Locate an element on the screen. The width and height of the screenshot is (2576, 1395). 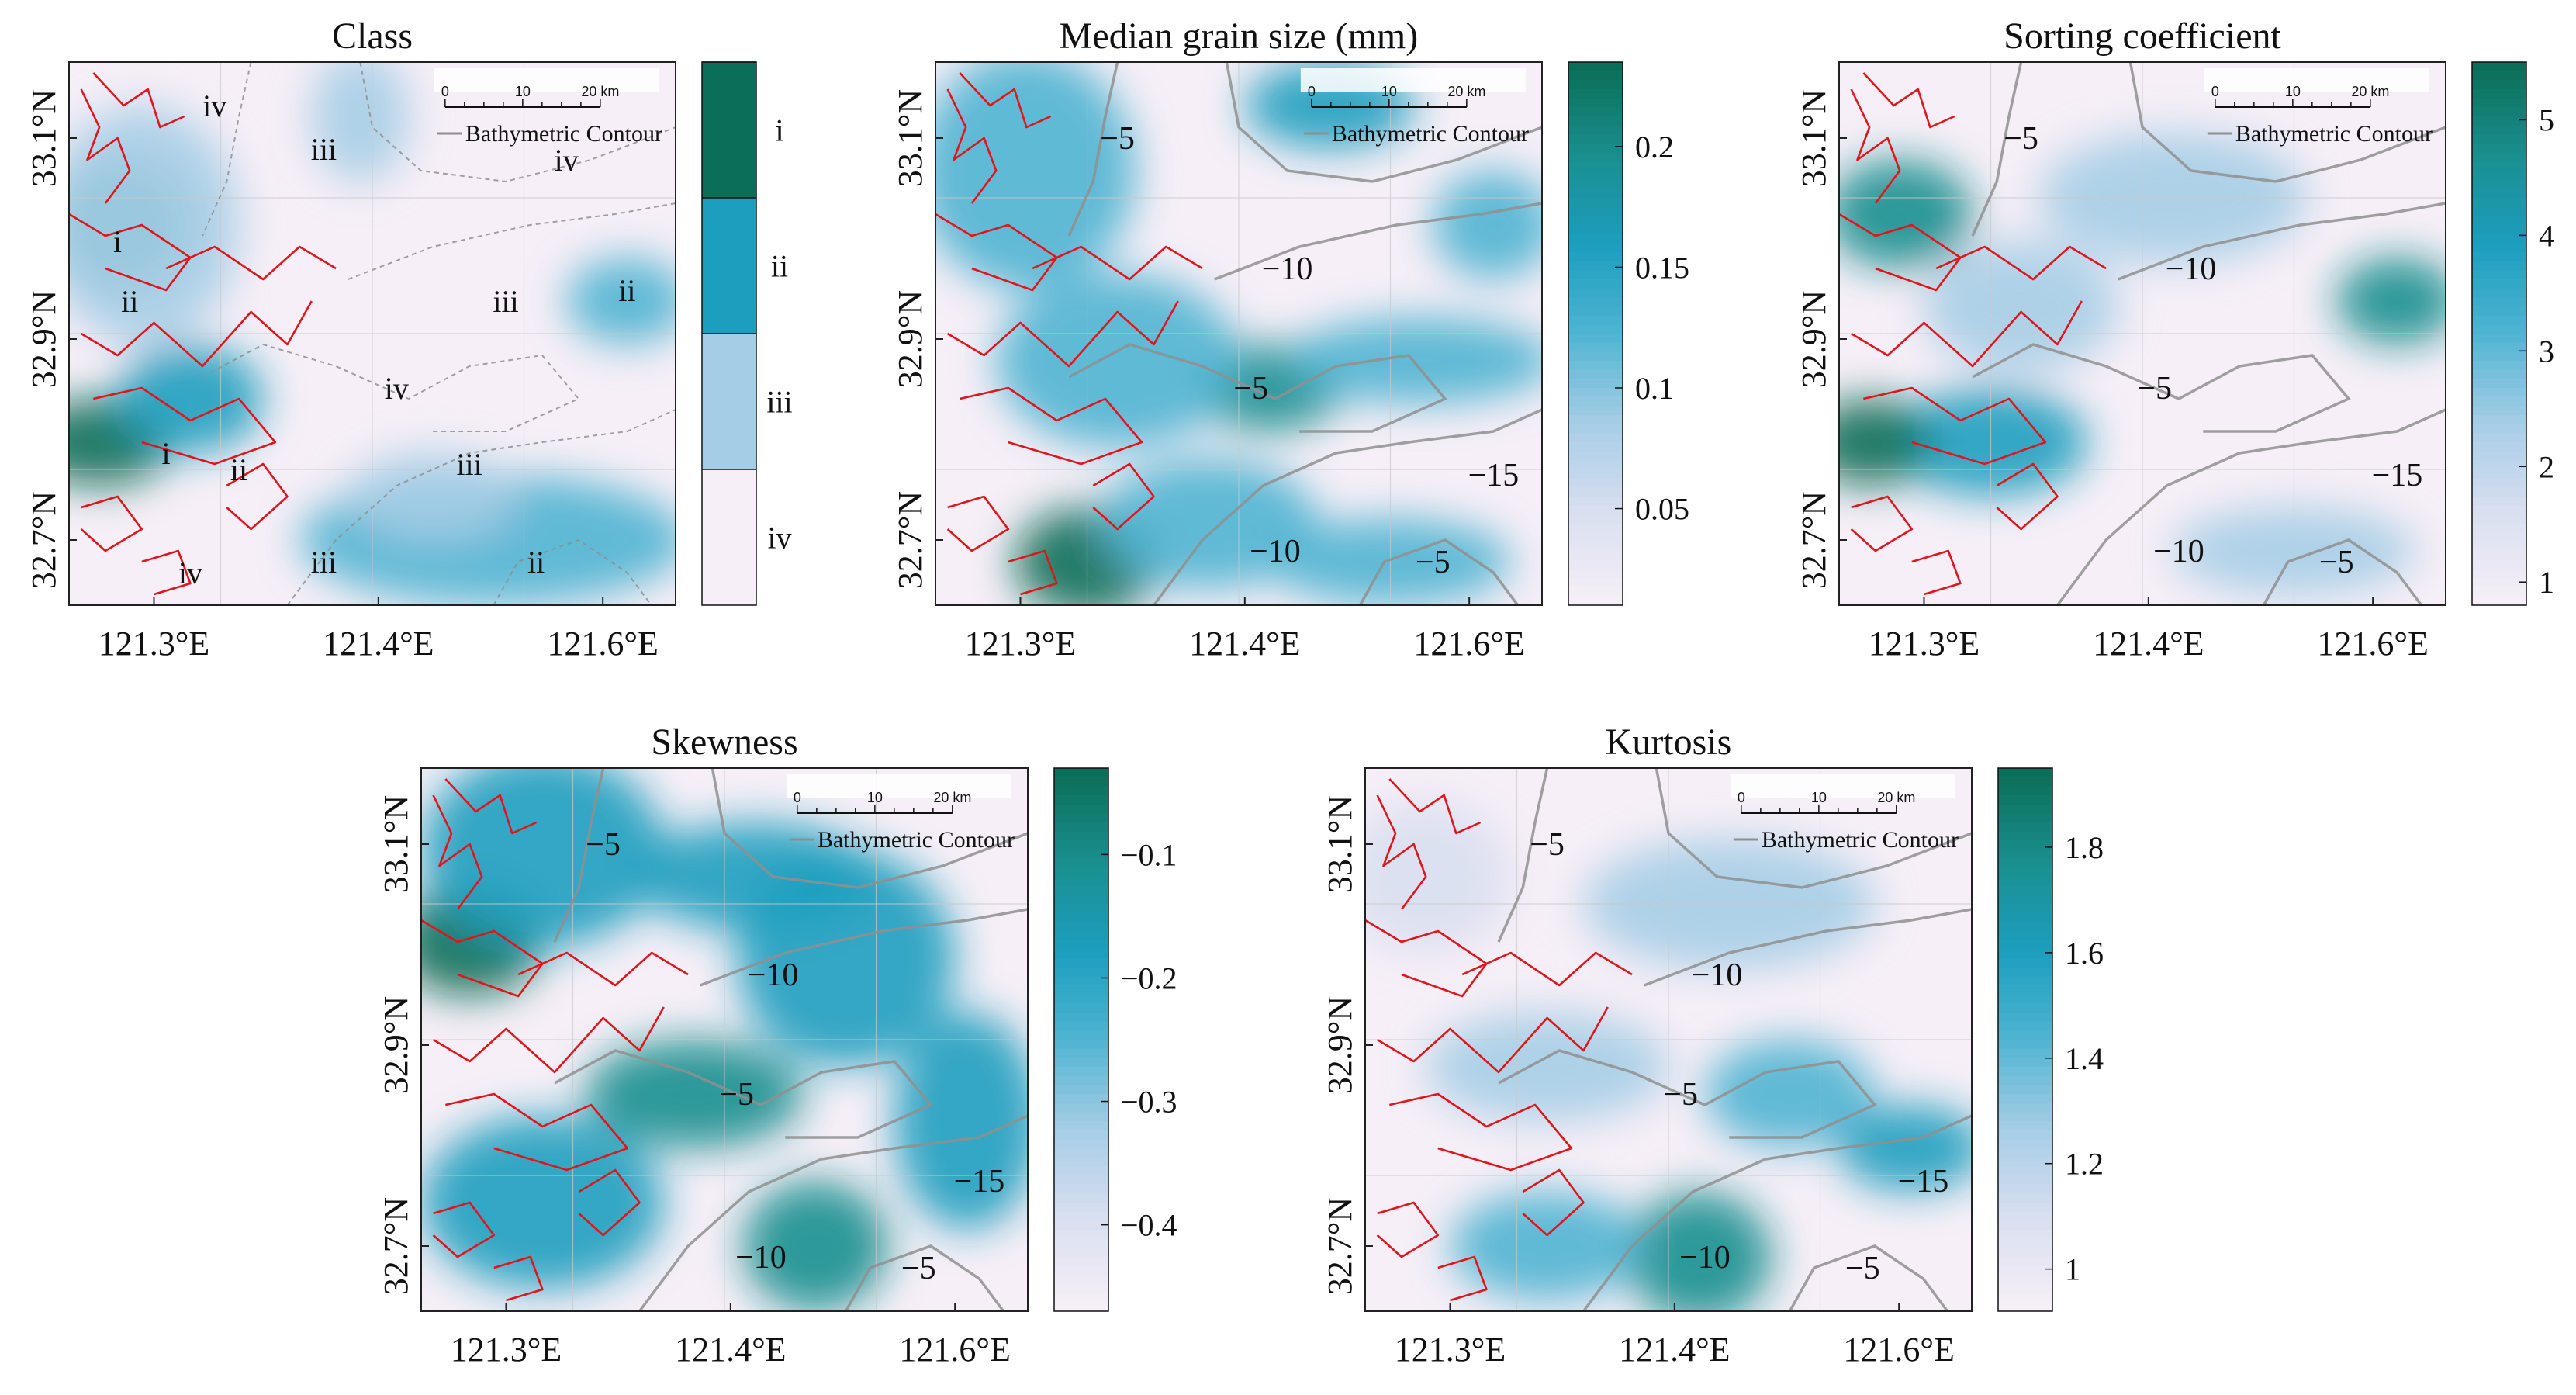
legend-contour-label: Bathymetric Contour is located at coordinates (2334, 134).